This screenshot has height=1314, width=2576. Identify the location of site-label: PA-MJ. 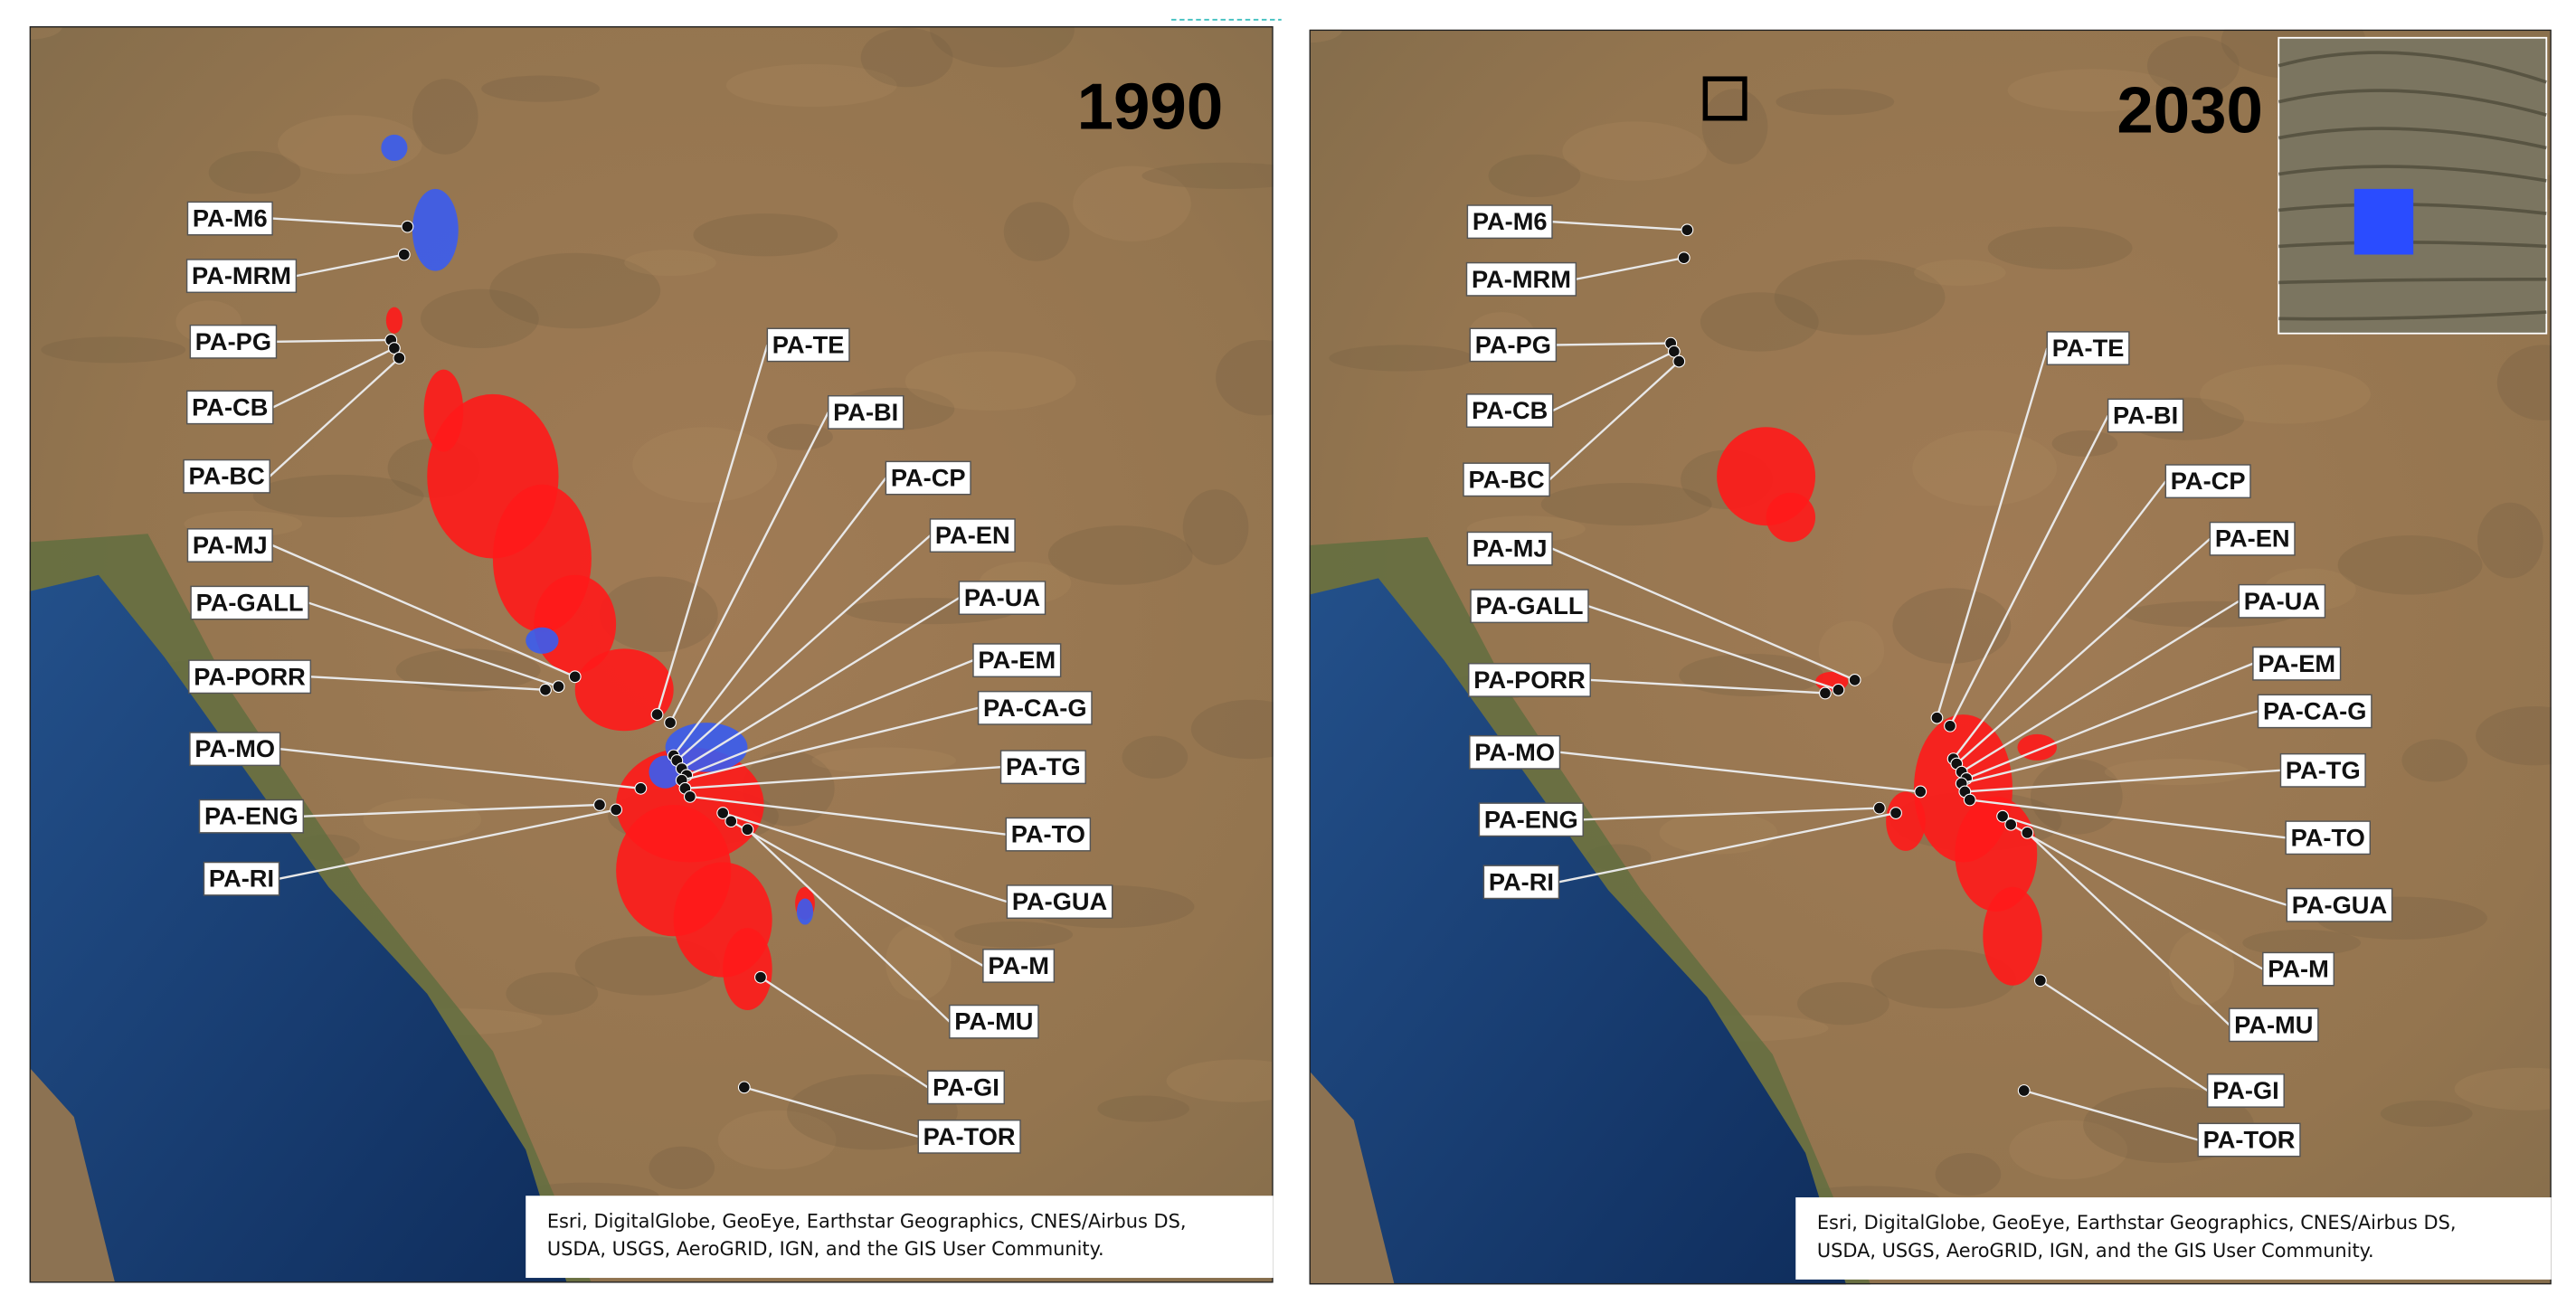
(230, 545).